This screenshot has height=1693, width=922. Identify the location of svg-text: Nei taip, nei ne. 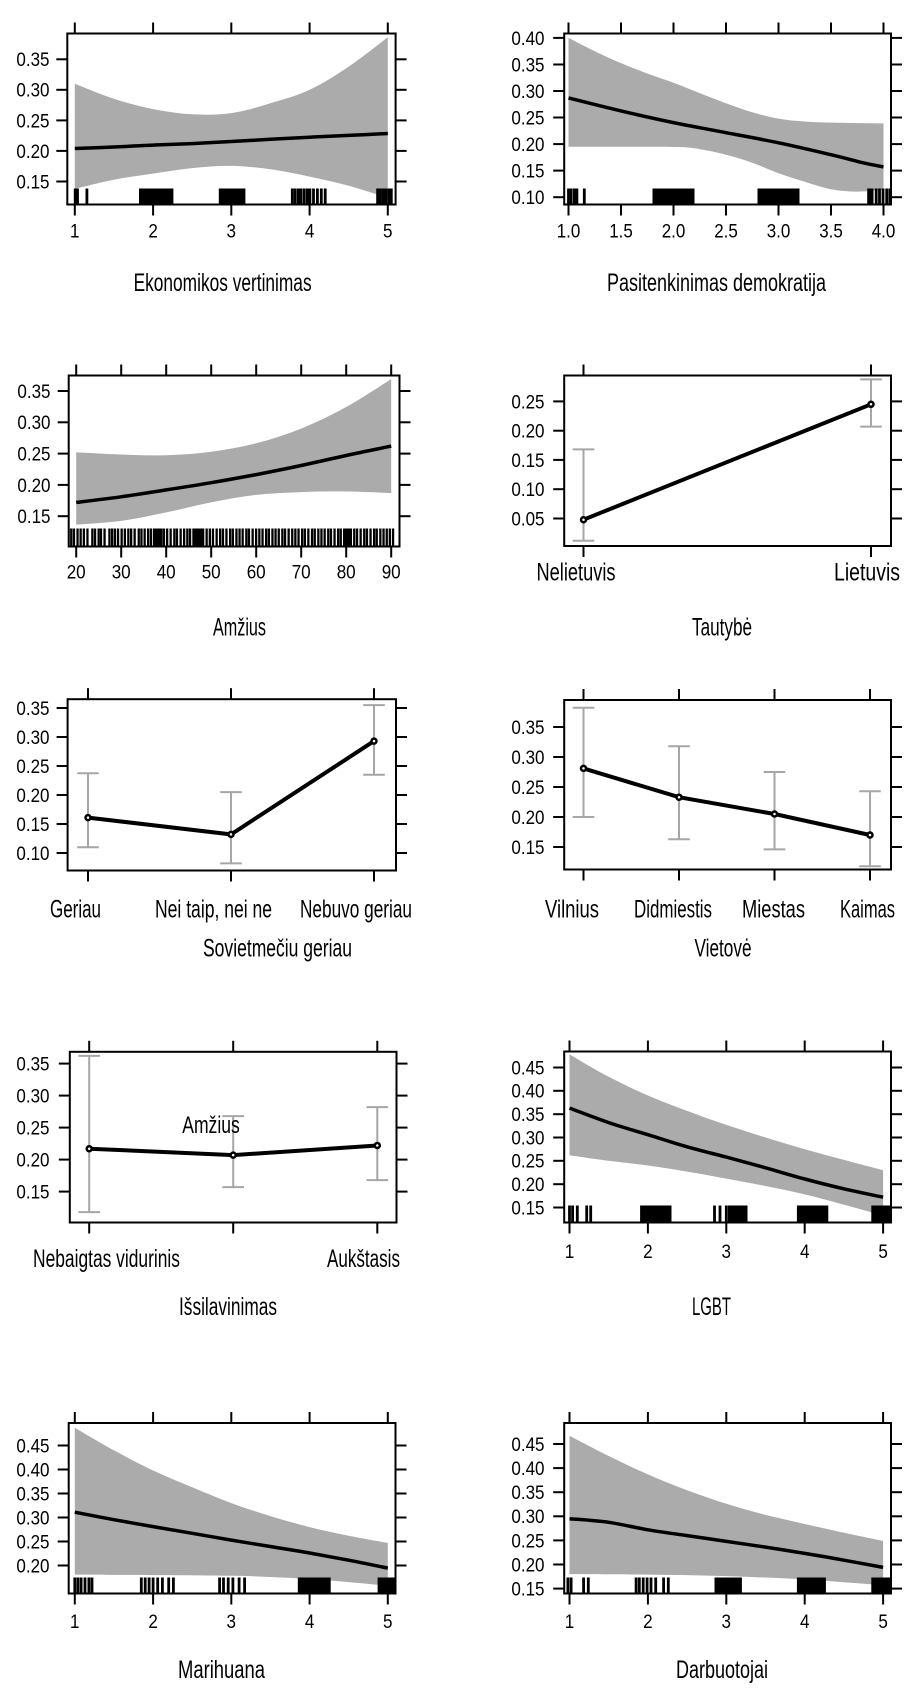
(213, 910).